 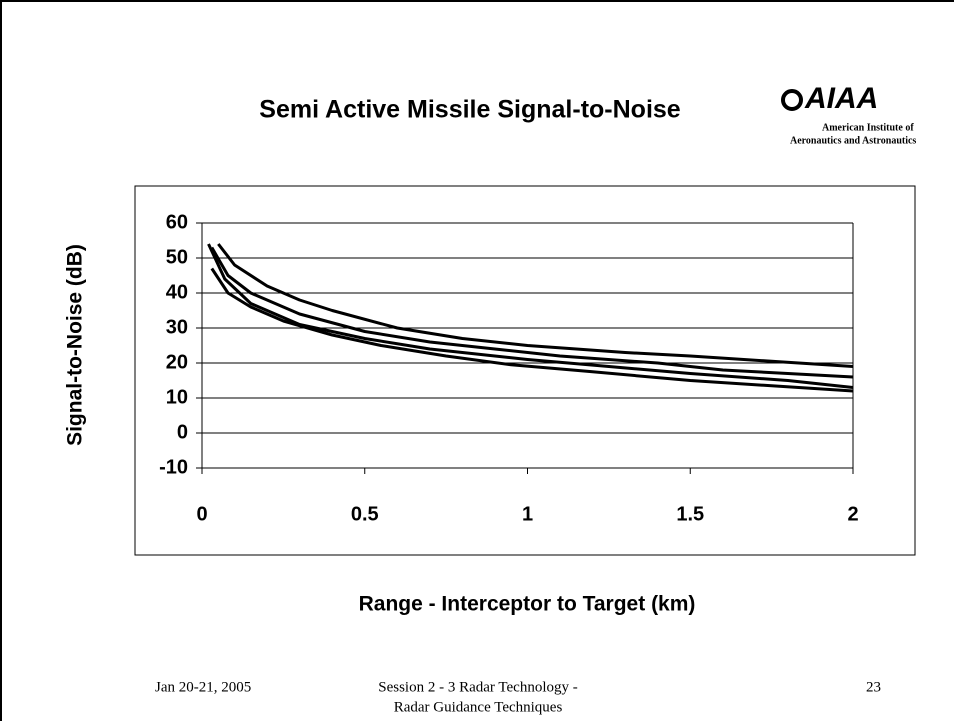 I want to click on y-tick-label: 50, so click(x=177, y=257).